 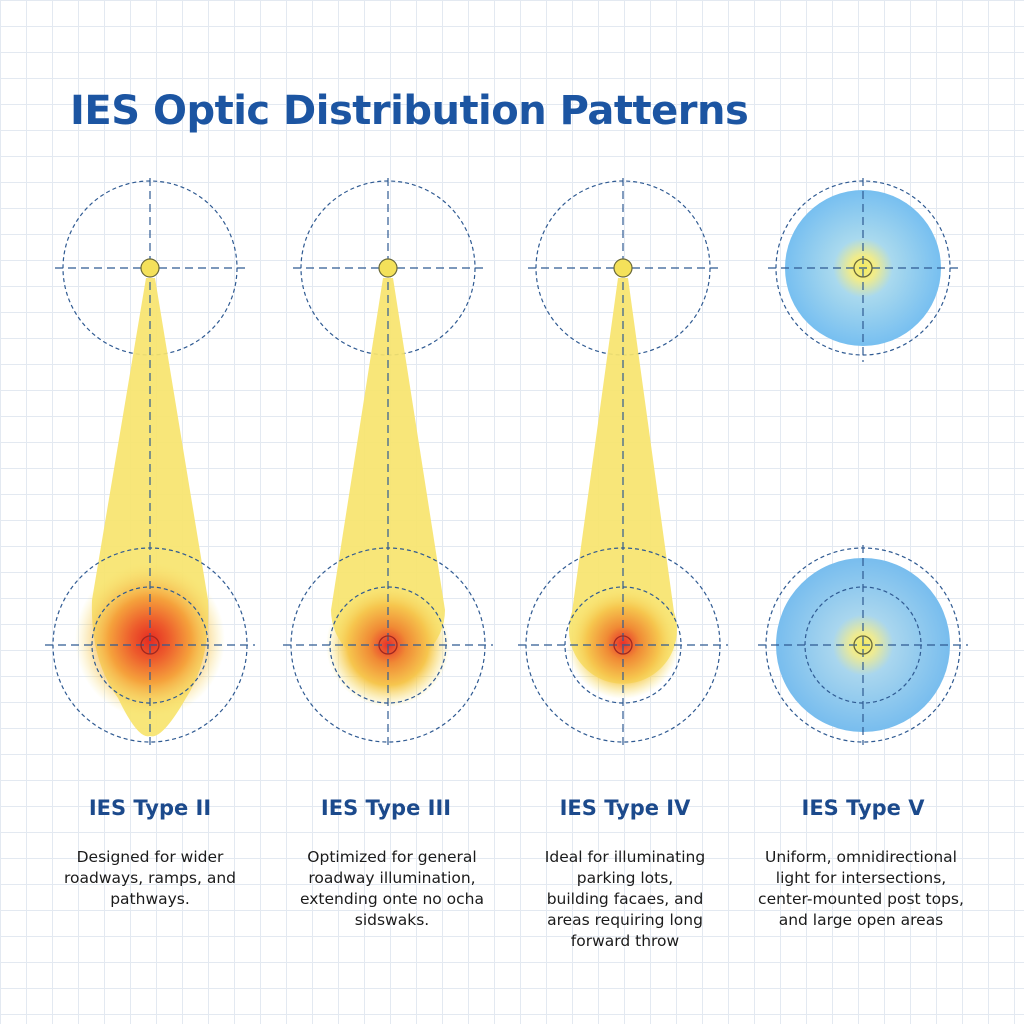 I want to click on description-line: center-mounted post tops,, so click(x=861, y=899).